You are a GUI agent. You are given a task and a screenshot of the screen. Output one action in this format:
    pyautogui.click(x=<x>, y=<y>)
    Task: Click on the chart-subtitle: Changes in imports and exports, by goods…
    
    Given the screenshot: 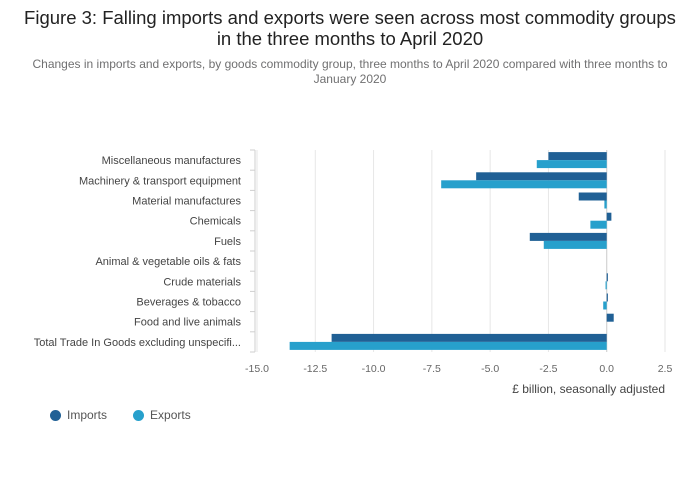 What is the action you would take?
    pyautogui.click(x=350, y=71)
    